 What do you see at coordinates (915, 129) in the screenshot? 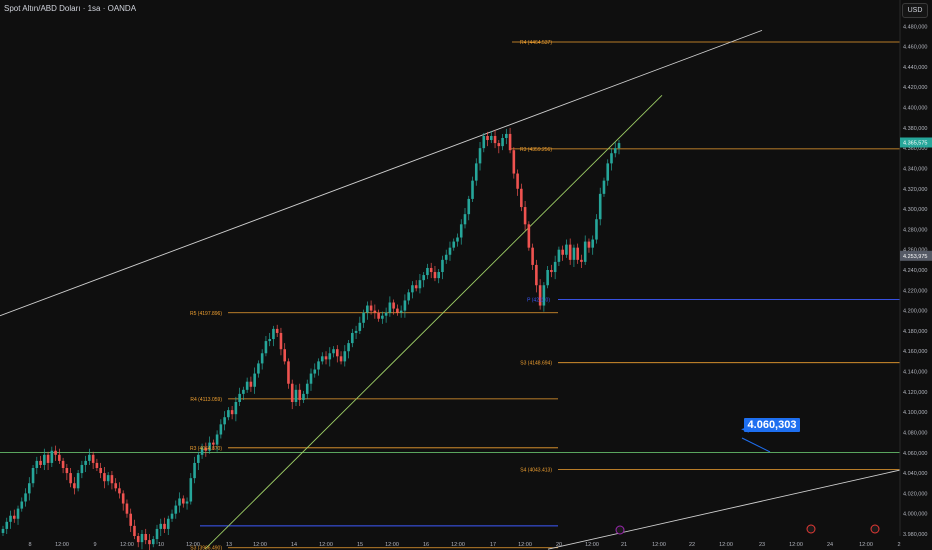
I see `y-tick-label: 4.380,000` at bounding box center [915, 129].